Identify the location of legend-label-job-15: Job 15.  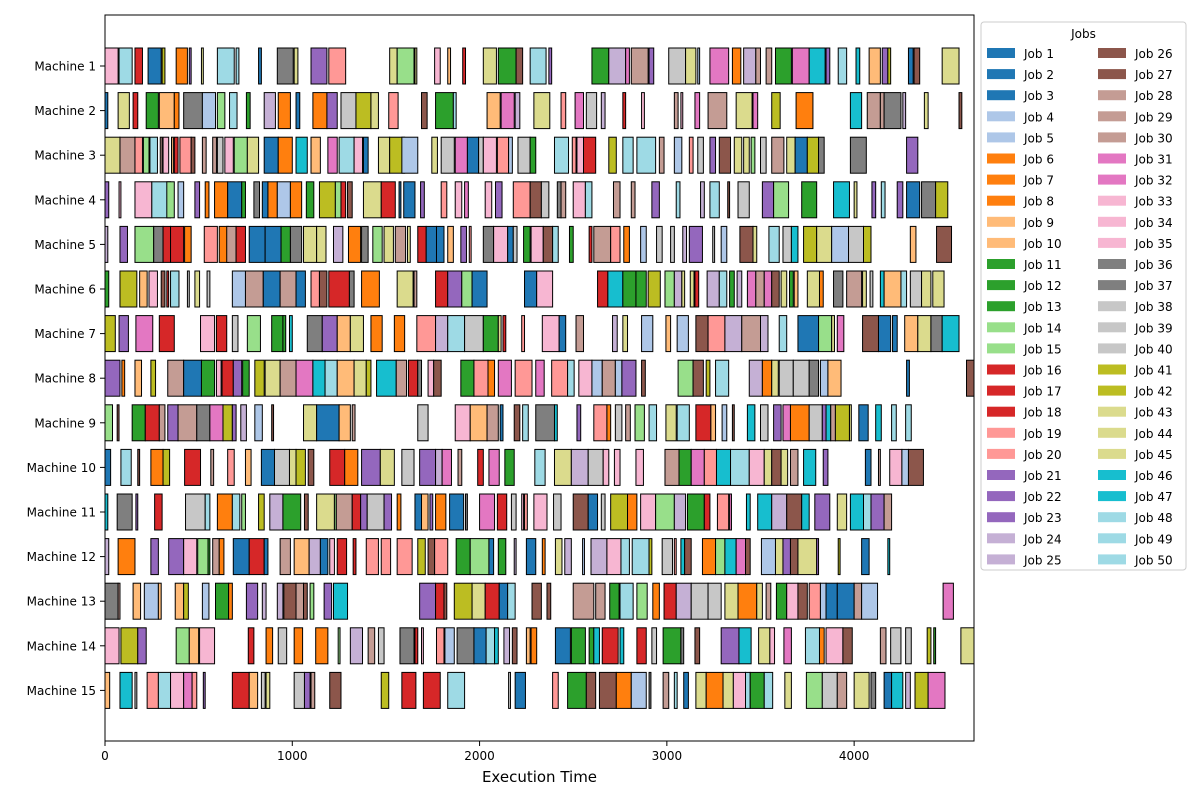
(1042, 349).